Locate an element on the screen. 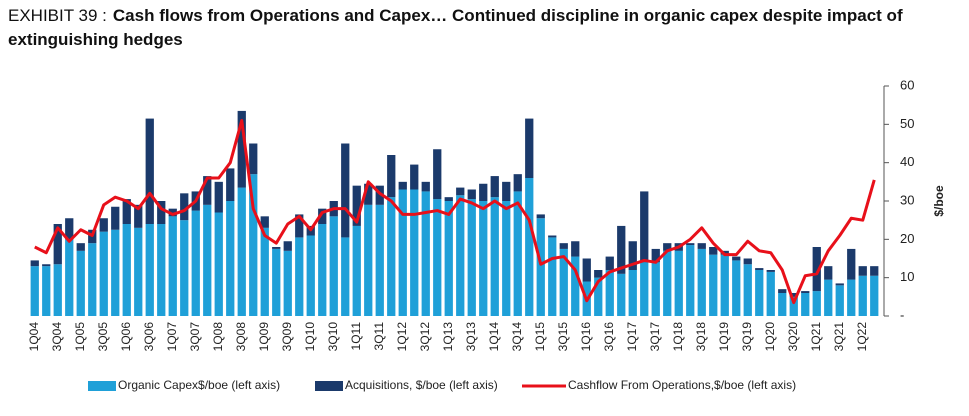 This screenshot has width=969, height=416. x-tick-label: 3Q12 is located at coordinates (425, 337).